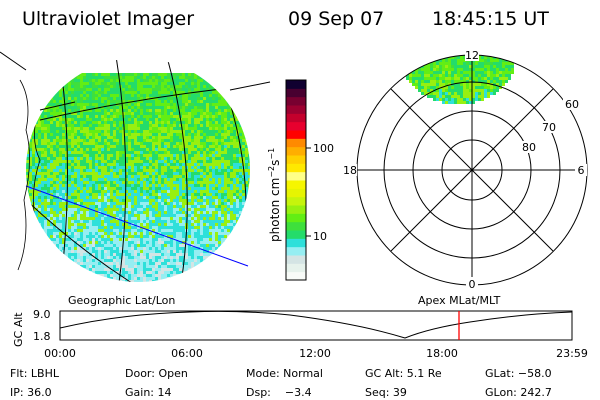  I want to click on mlt-label-0: 0, so click(472, 284).